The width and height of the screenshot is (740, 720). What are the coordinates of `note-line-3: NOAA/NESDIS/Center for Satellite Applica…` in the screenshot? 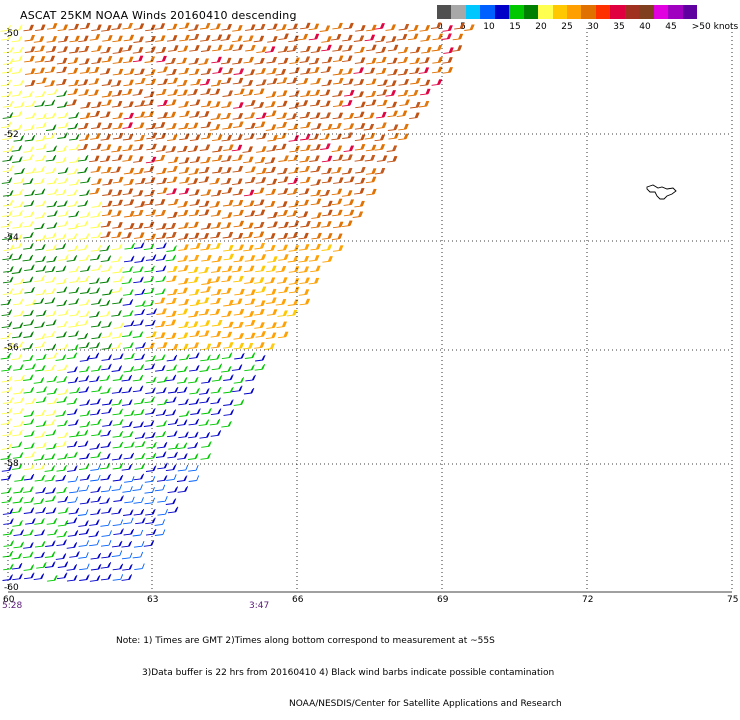 It's located at (425, 704).